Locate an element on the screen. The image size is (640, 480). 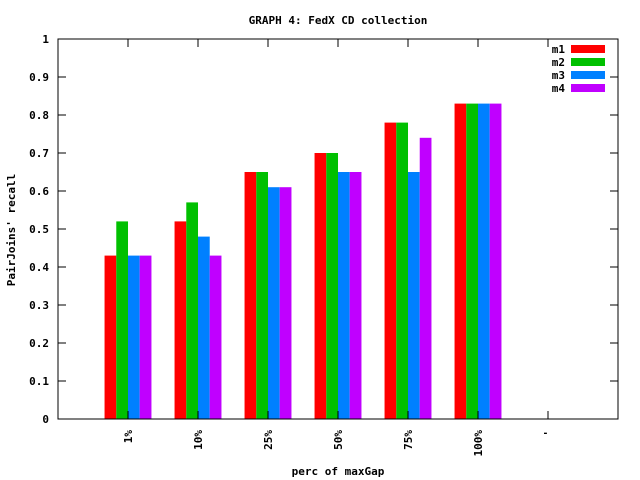
x-tick-label: 25% is located at coordinates (268, 440).